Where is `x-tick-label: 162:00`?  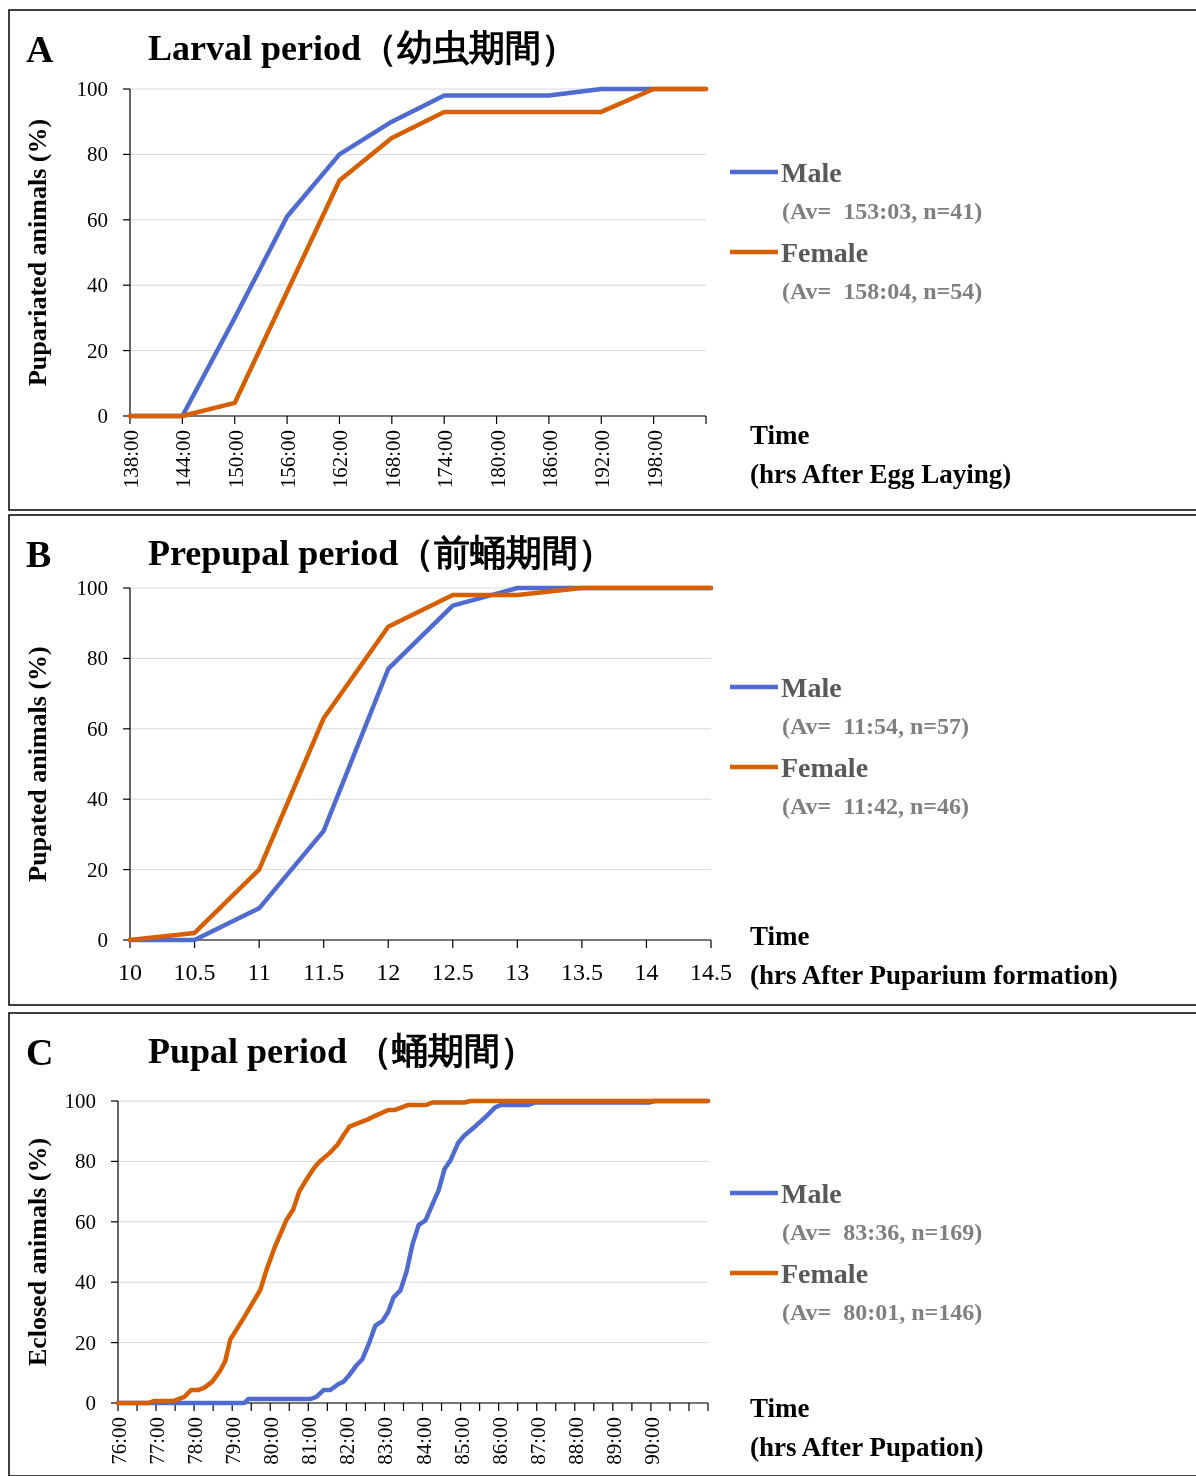 x-tick-label: 162:00 is located at coordinates (340, 459).